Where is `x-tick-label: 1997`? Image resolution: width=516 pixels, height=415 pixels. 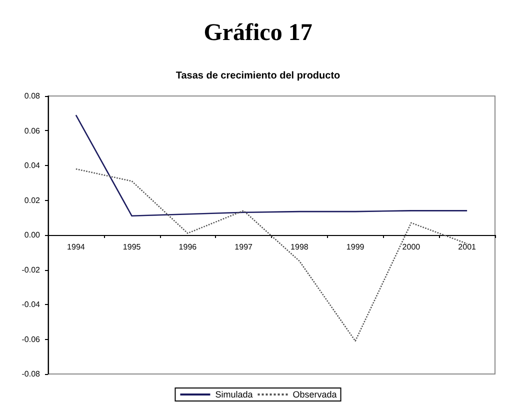
x-tick-label: 1997 is located at coordinates (244, 247).